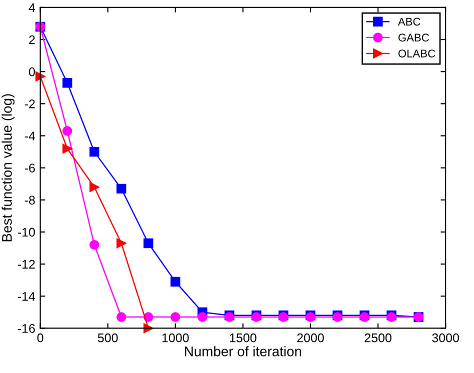 The image size is (474, 373). Describe the element at coordinates (32, 7) in the screenshot. I see `y-tick-label: 4` at that location.